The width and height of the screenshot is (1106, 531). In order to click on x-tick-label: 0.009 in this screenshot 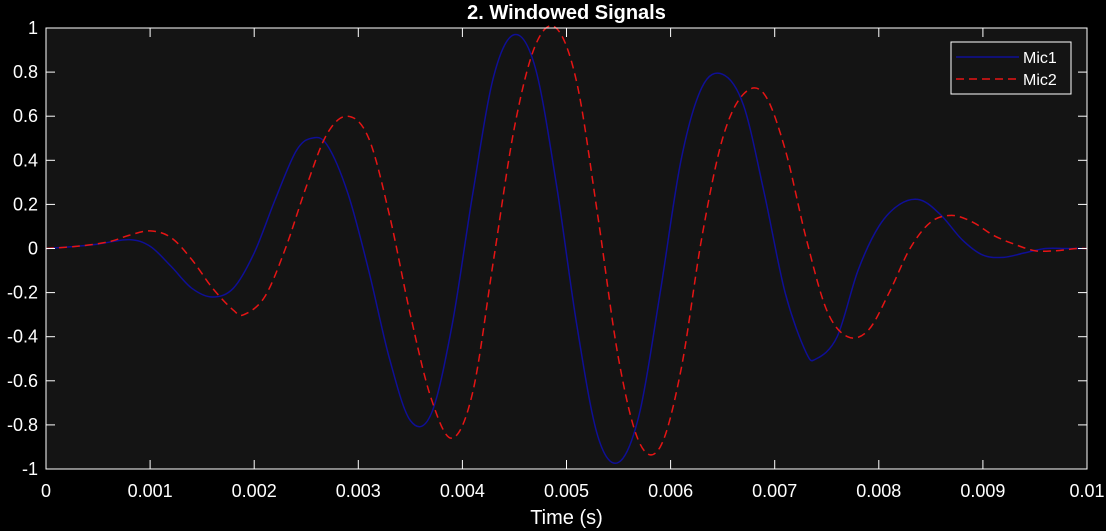, I will do `click(982, 491)`.